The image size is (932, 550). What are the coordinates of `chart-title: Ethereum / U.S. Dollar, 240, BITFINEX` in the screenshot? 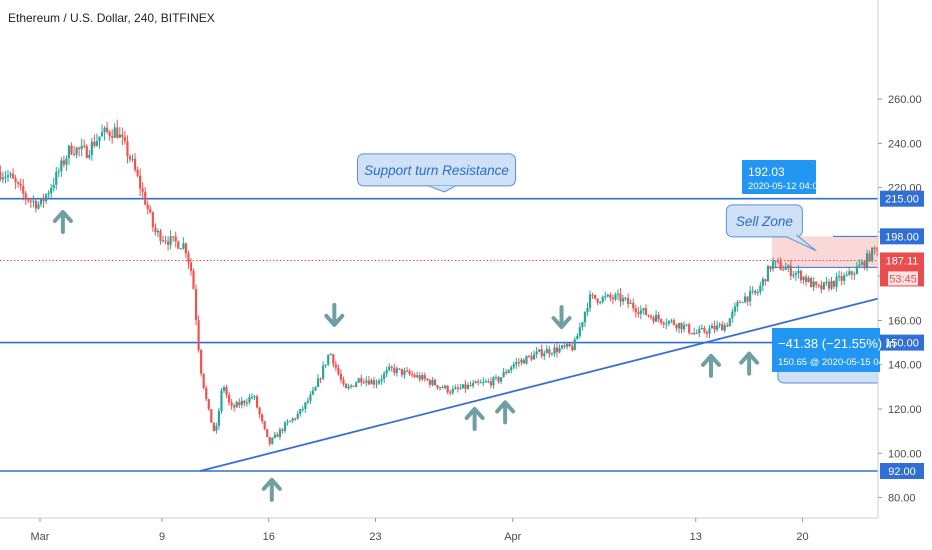 It's located at (111, 18).